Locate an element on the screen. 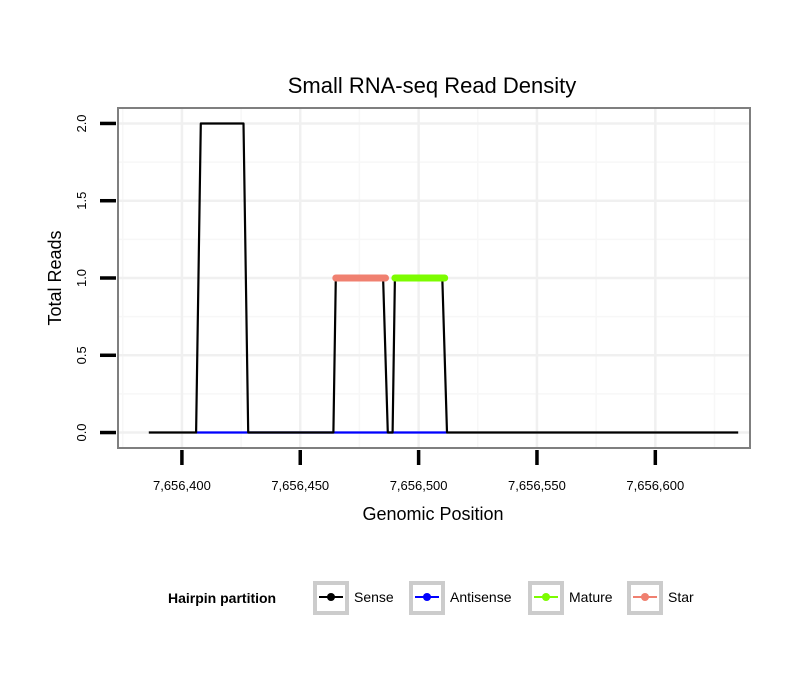 The height and width of the screenshot is (690, 810). y-tick-label: 0.0 is located at coordinates (81, 432).